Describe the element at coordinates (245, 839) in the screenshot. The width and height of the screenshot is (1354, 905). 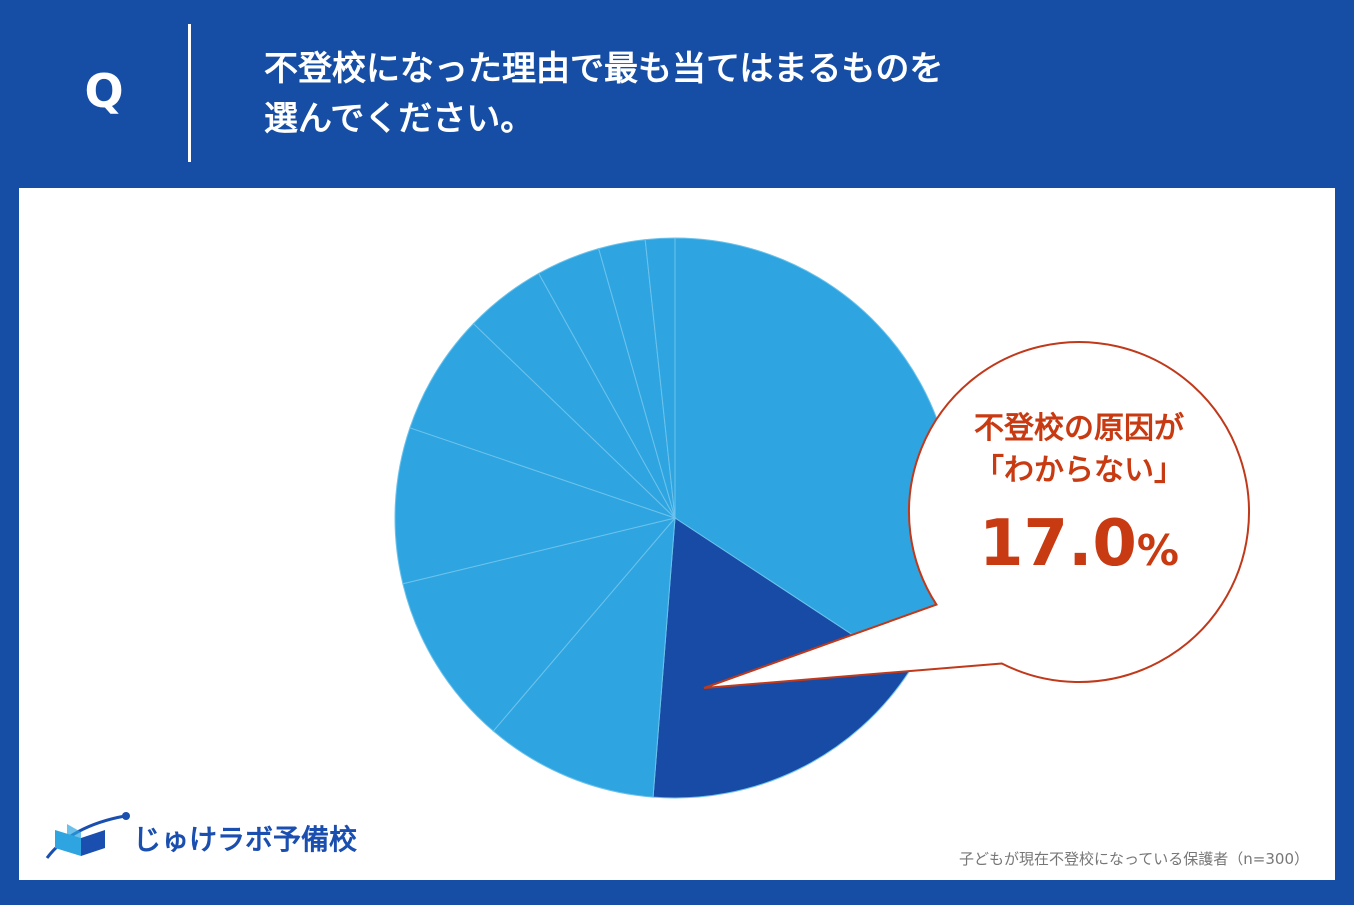
I see `brand-name: じゅけラボ予備校` at that location.